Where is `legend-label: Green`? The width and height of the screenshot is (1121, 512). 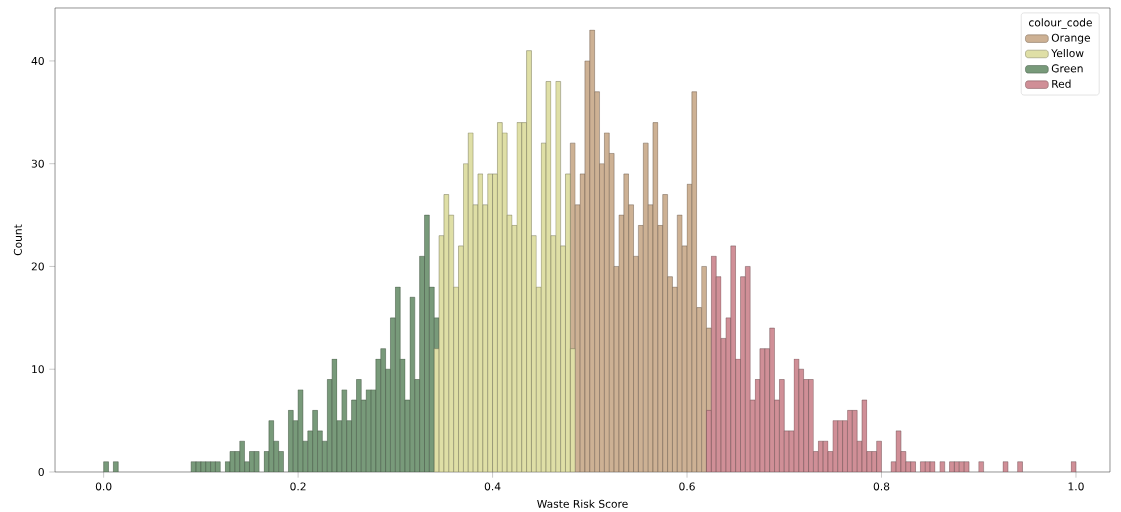
legend-label: Green is located at coordinates (1067, 68).